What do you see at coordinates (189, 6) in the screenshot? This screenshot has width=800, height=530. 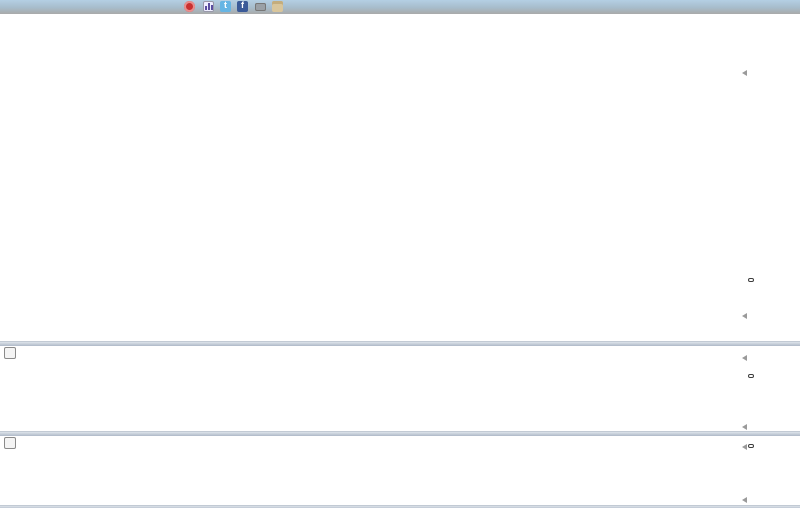 I see `alarm-icon` at bounding box center [189, 6].